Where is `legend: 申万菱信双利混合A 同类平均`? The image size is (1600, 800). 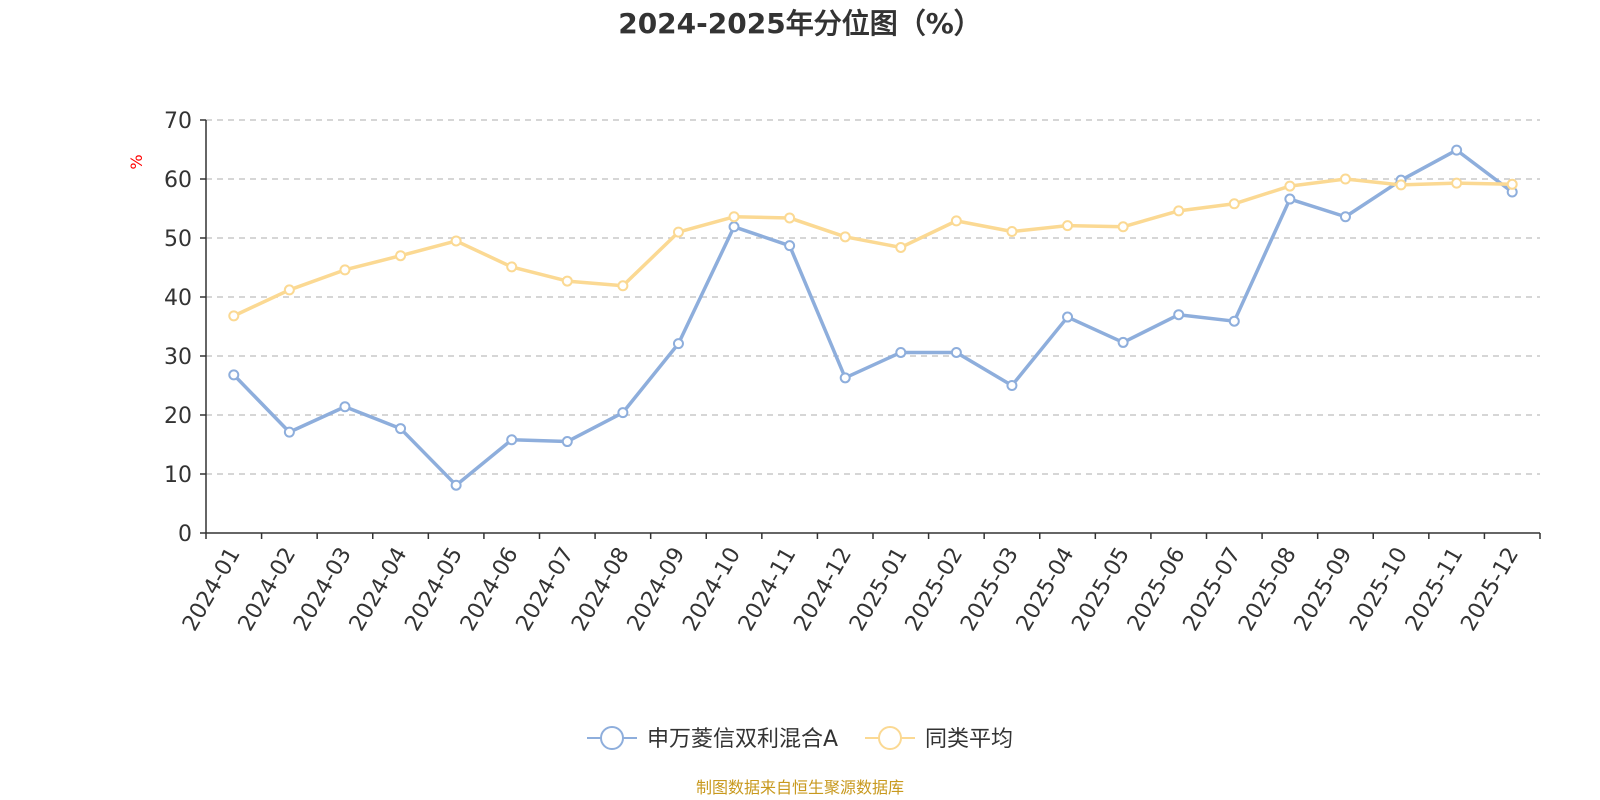
legend: 申万菱信双利混合A 同类平均 is located at coordinates (800, 739).